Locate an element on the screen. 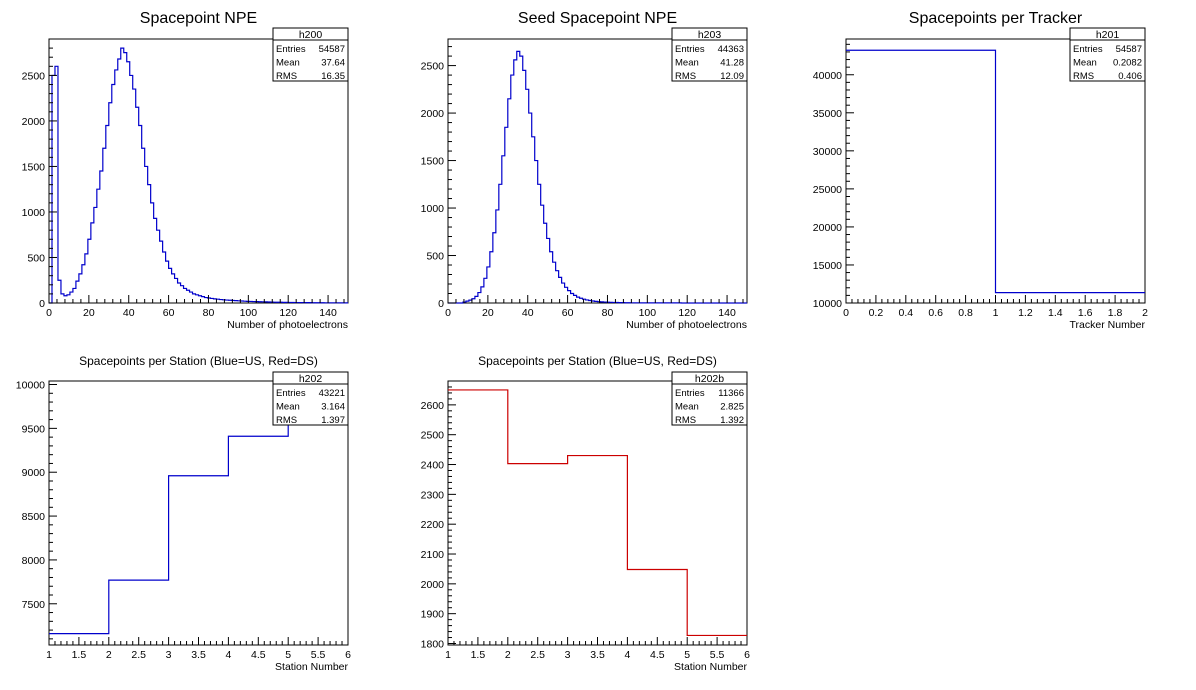 This screenshot has height=690, width=1196. stats-name: h202 is located at coordinates (311, 379).